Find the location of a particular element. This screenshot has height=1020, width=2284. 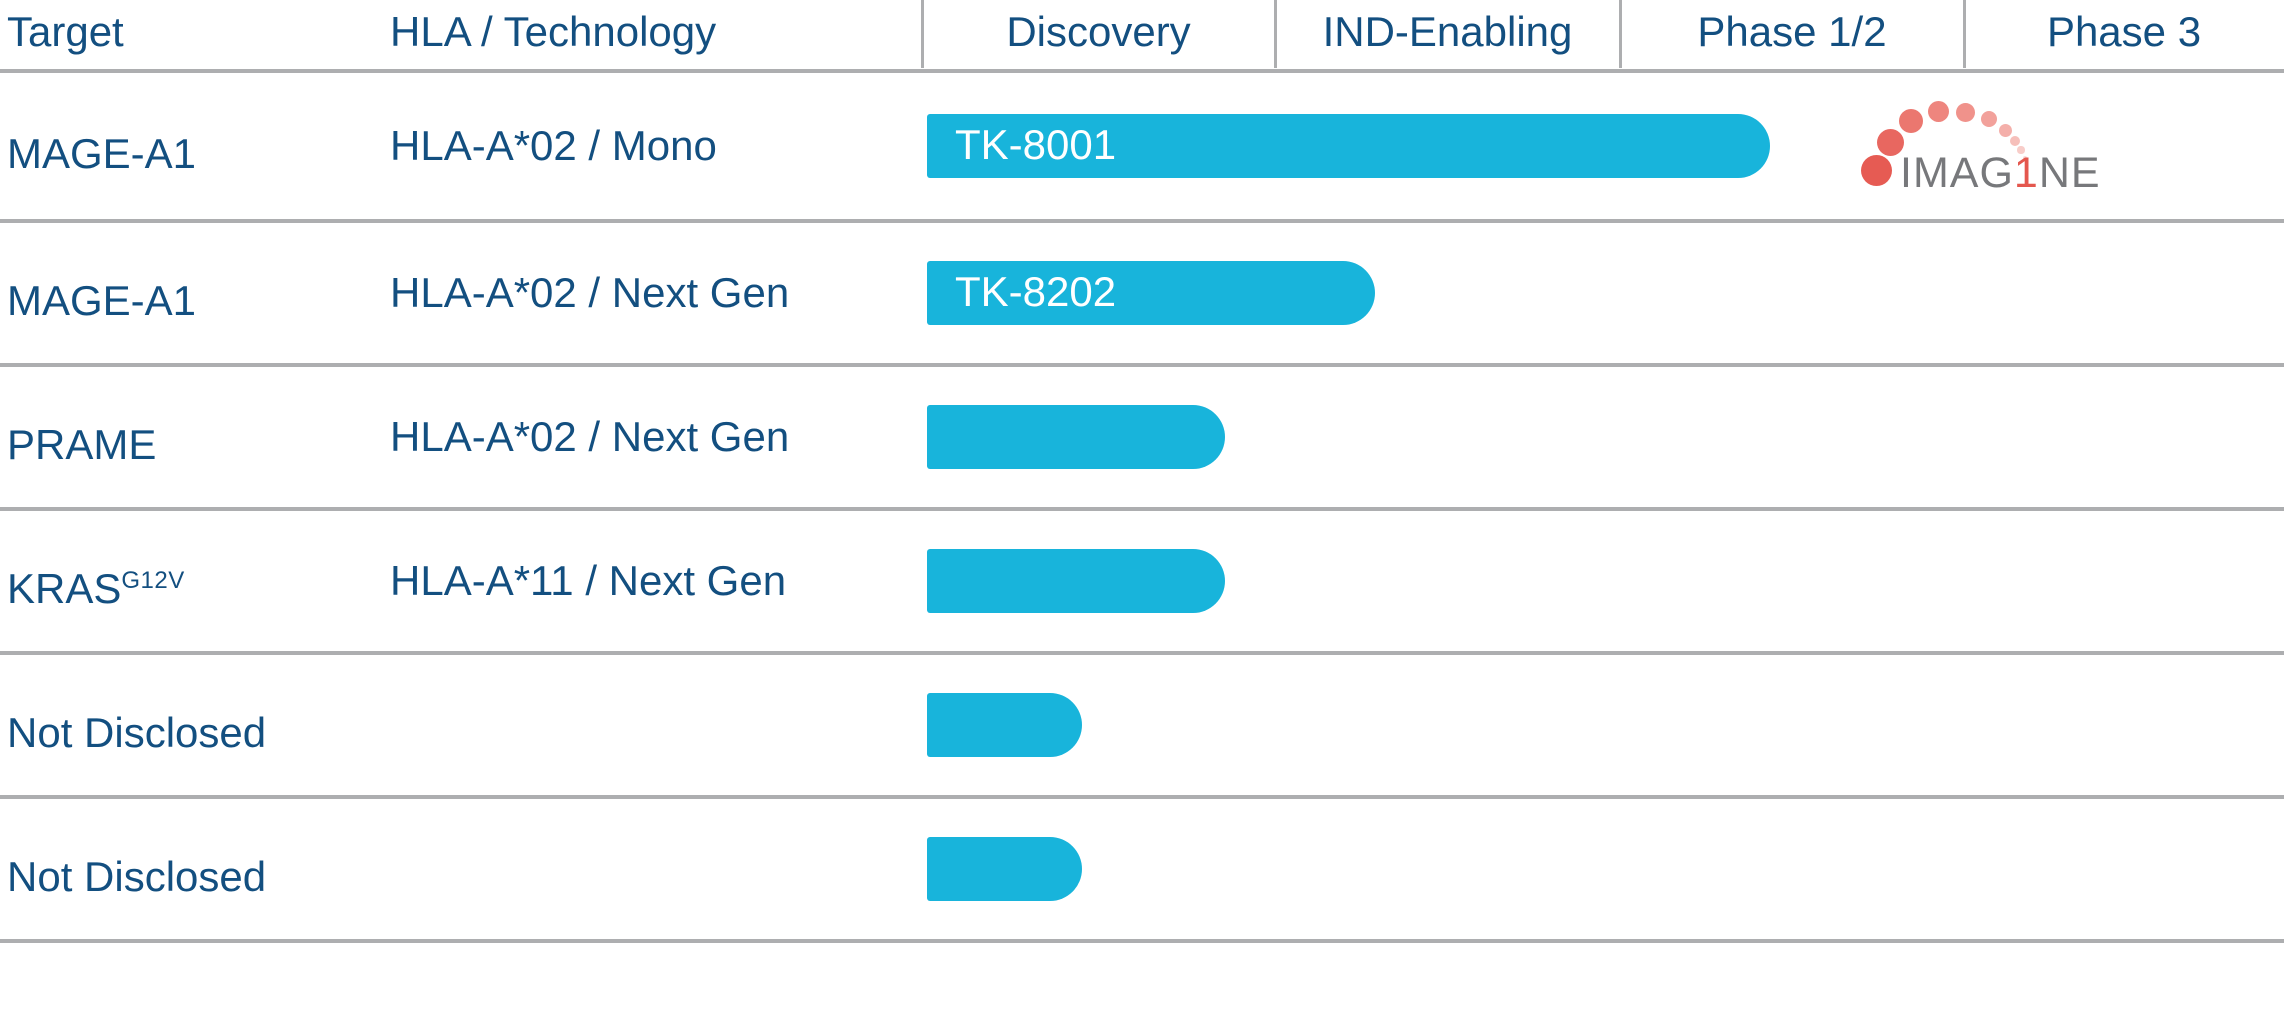

imagine-logo-text: IMAG1NE is located at coordinates (2000, 173).